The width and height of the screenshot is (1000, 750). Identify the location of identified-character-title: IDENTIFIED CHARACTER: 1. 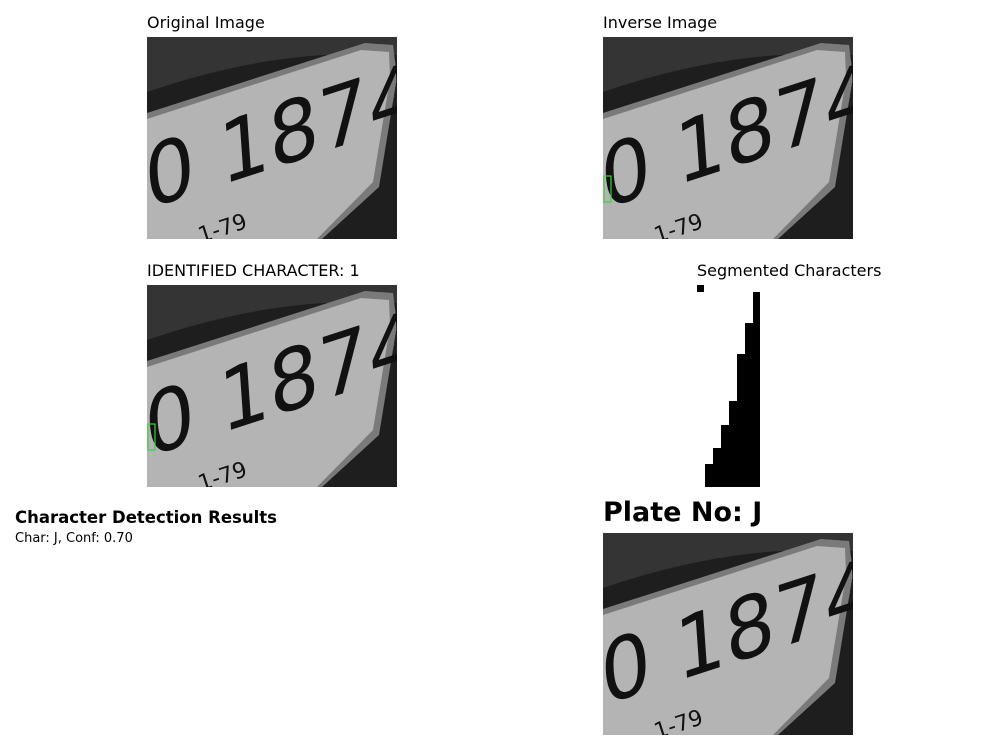
(253, 270).